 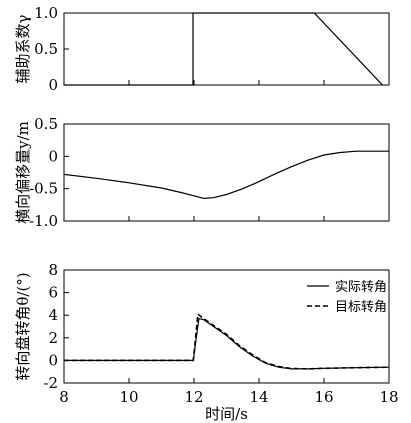 I want to click on y-axis-label: 横向偏移量y/m, so click(x=23, y=172).